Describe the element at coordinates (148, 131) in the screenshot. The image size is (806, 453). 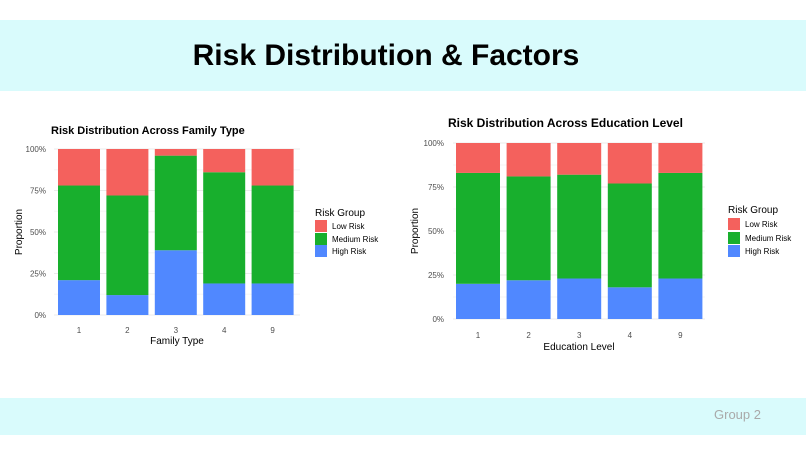
I see `chart-title: Risk Distribution Across Family Type` at that location.